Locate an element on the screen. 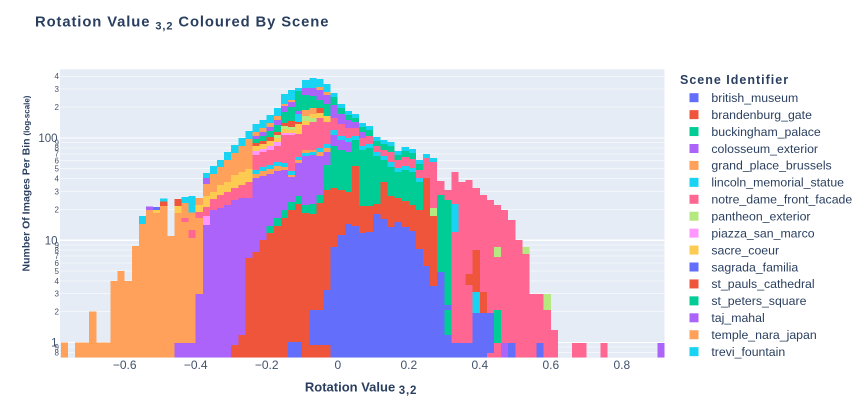 This screenshot has width=868, height=405. svg-text:Rotation Value 3,2 Coloured By: Rotation Value 3,2 Coloured By Scene is located at coordinates (182, 24).